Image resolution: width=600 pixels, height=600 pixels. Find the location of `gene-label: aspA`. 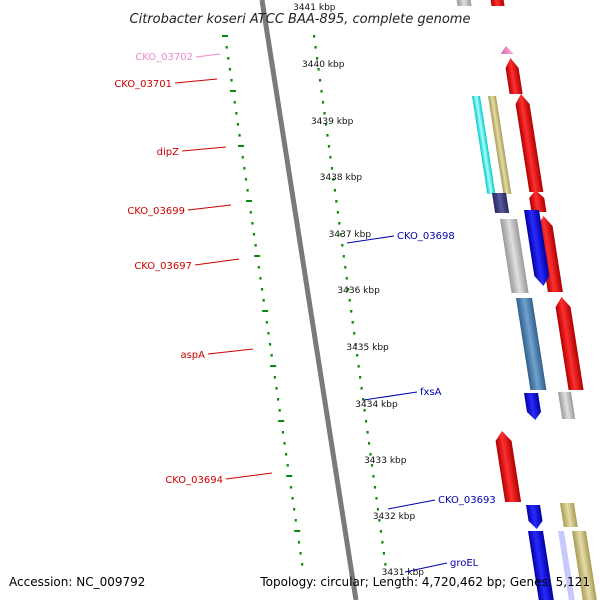

gene-label: aspA is located at coordinates (192, 355).